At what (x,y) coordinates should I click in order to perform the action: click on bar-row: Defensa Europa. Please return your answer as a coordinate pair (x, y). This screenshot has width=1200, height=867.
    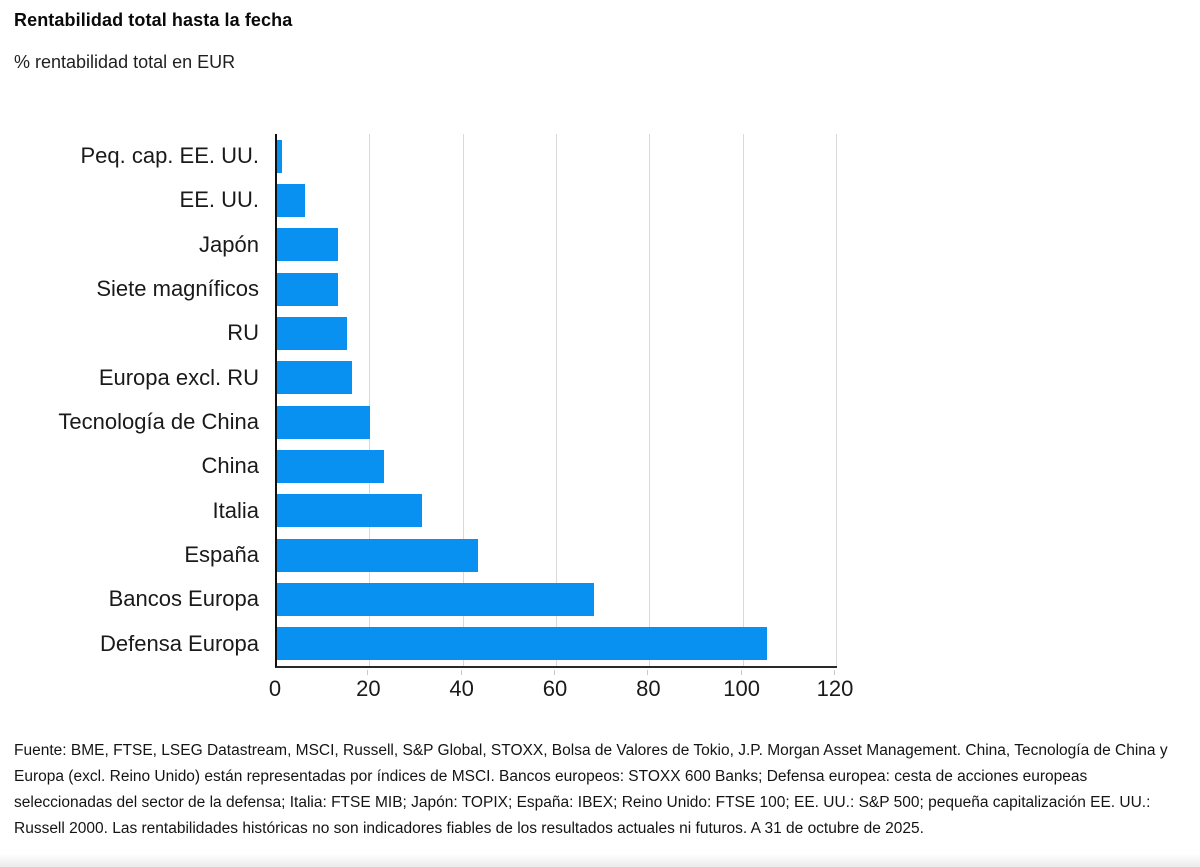
    Looking at the image, I should click on (468, 644).